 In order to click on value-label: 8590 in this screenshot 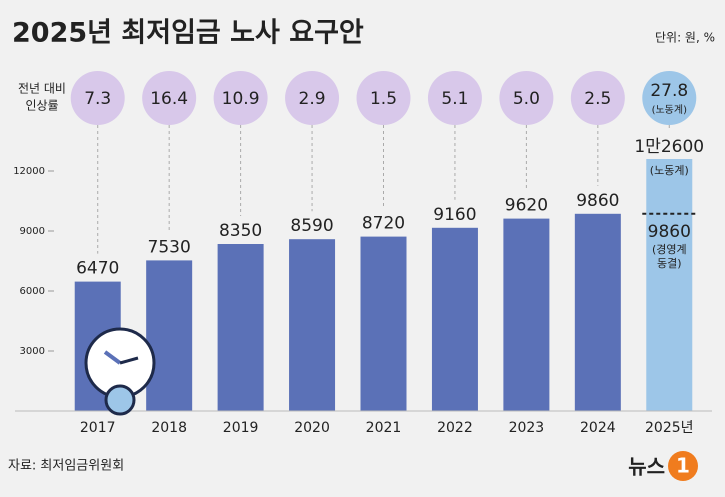, I will do `click(311, 226)`.